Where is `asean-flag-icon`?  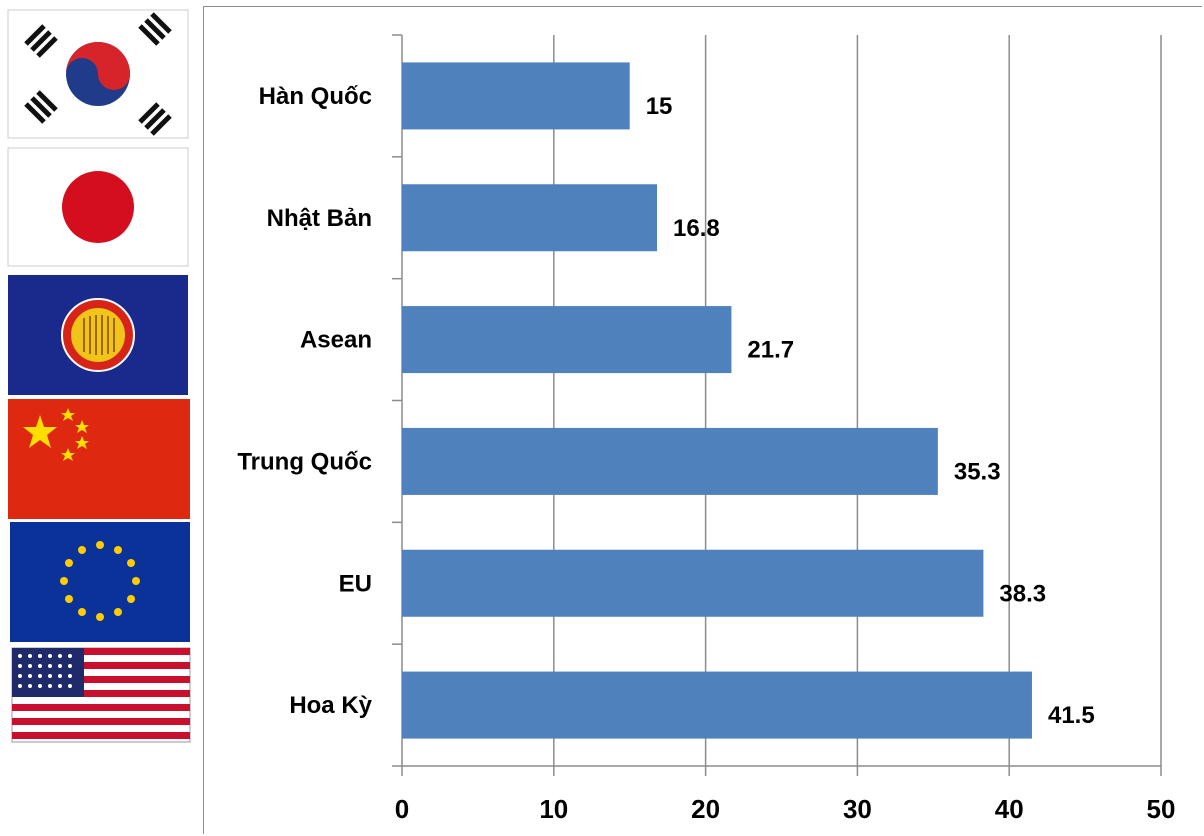
asean-flag-icon is located at coordinates (98, 335).